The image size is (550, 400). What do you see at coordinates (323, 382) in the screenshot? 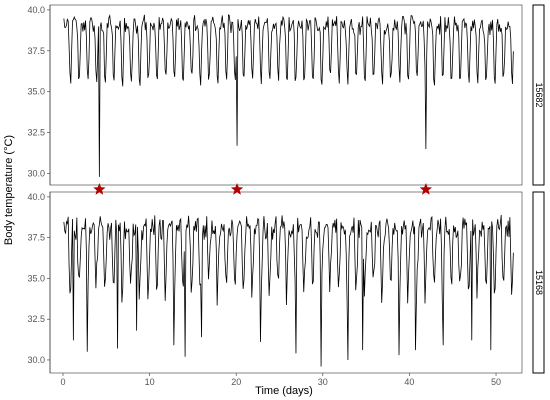
I see `x-tick-label: 30` at bounding box center [323, 382].